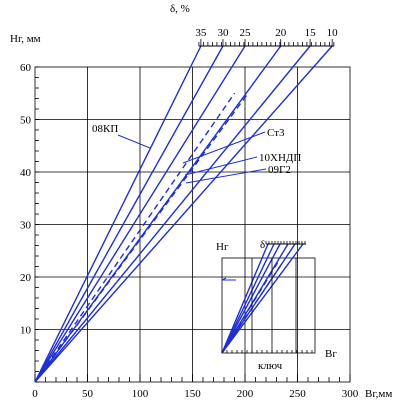  Describe the element at coordinates (267, 37) in the screenshot. I see `top-scale: 35 30 25 20 15 10` at that location.